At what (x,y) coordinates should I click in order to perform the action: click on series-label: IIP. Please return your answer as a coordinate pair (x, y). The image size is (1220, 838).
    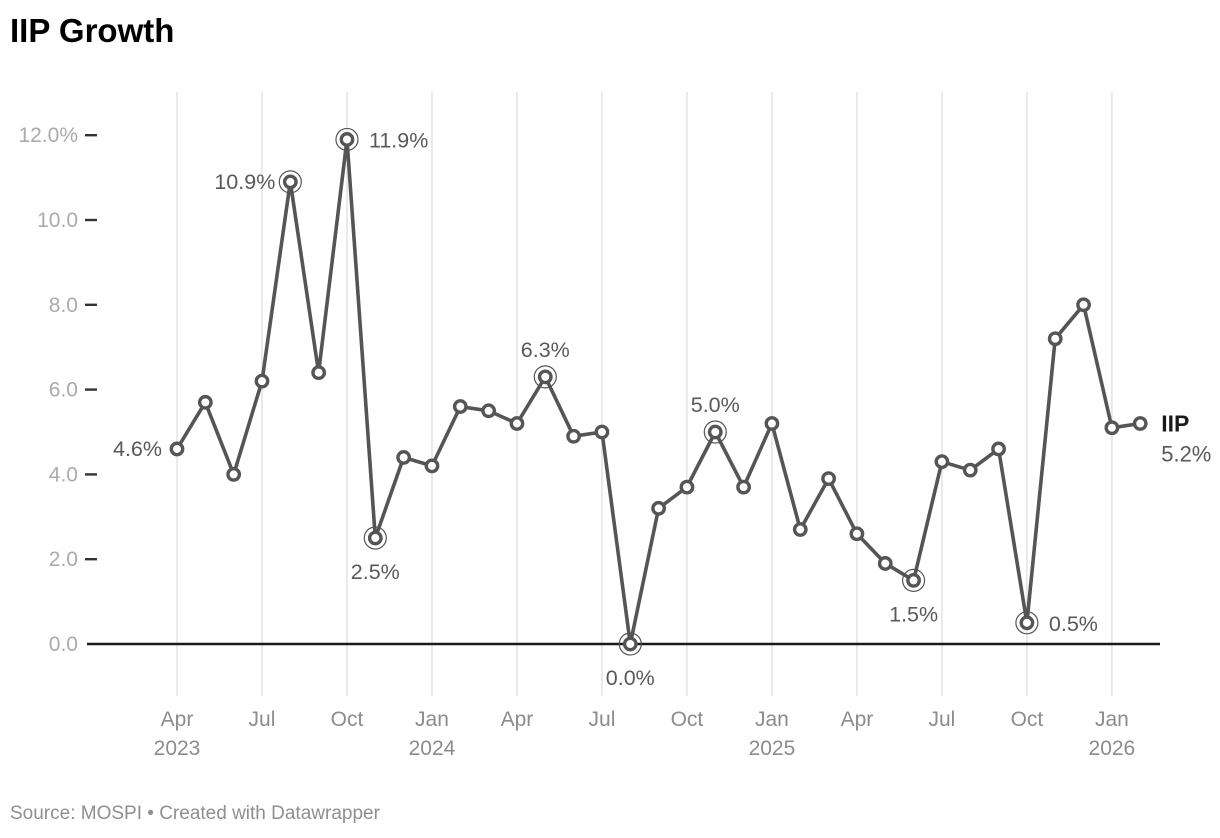
    Looking at the image, I should click on (1175, 424).